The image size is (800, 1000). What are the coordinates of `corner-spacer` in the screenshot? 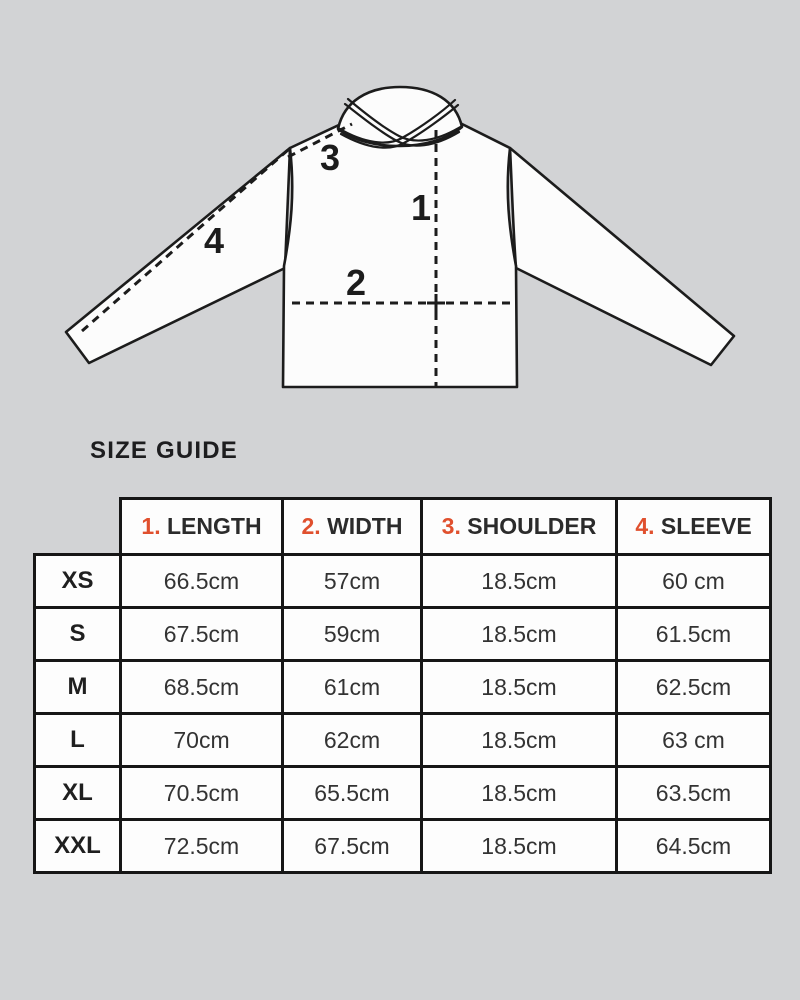 It's located at (78, 527).